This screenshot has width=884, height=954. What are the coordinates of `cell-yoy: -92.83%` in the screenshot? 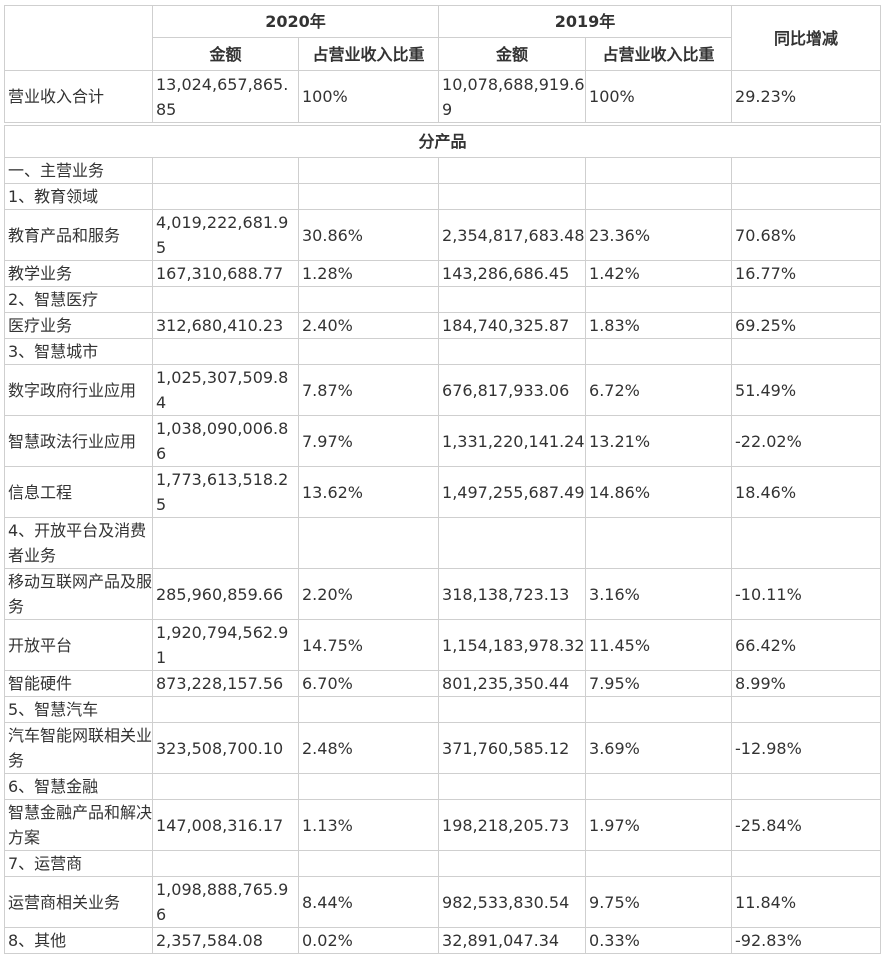 It's located at (806, 940).